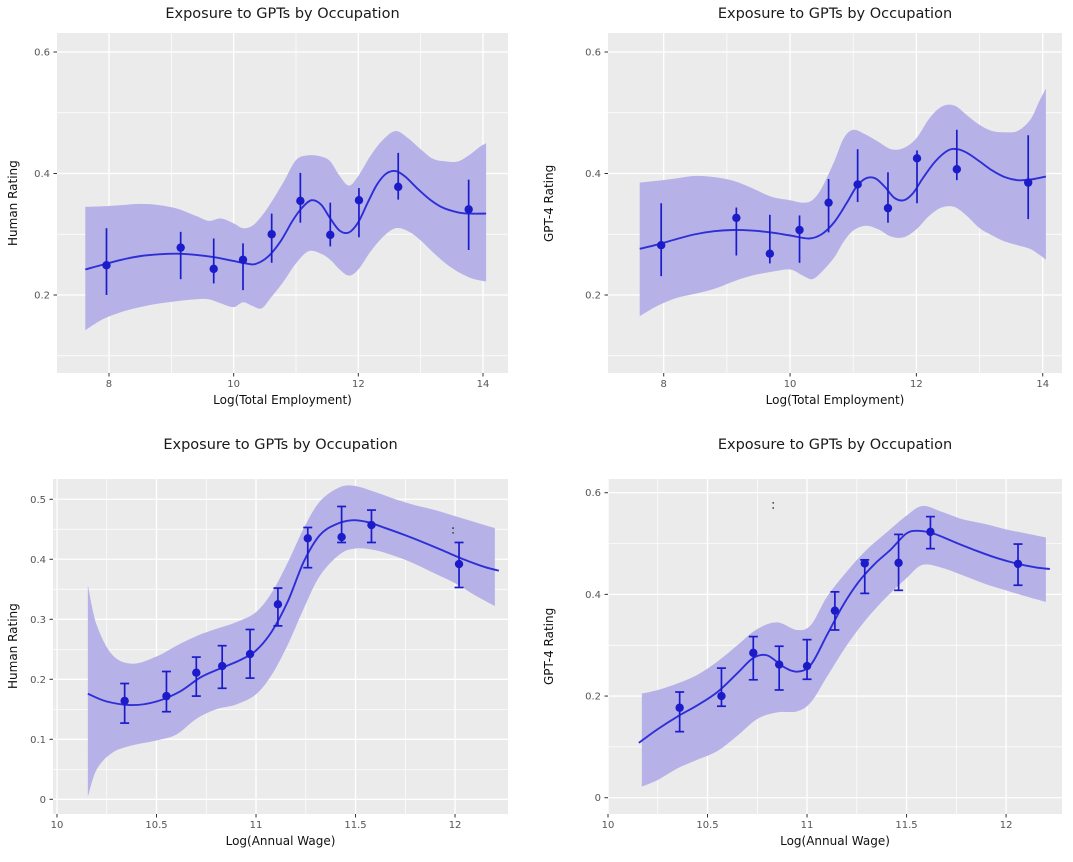  Describe the element at coordinates (38, 500) in the screenshot. I see `y-tick-label: 0.5` at that location.